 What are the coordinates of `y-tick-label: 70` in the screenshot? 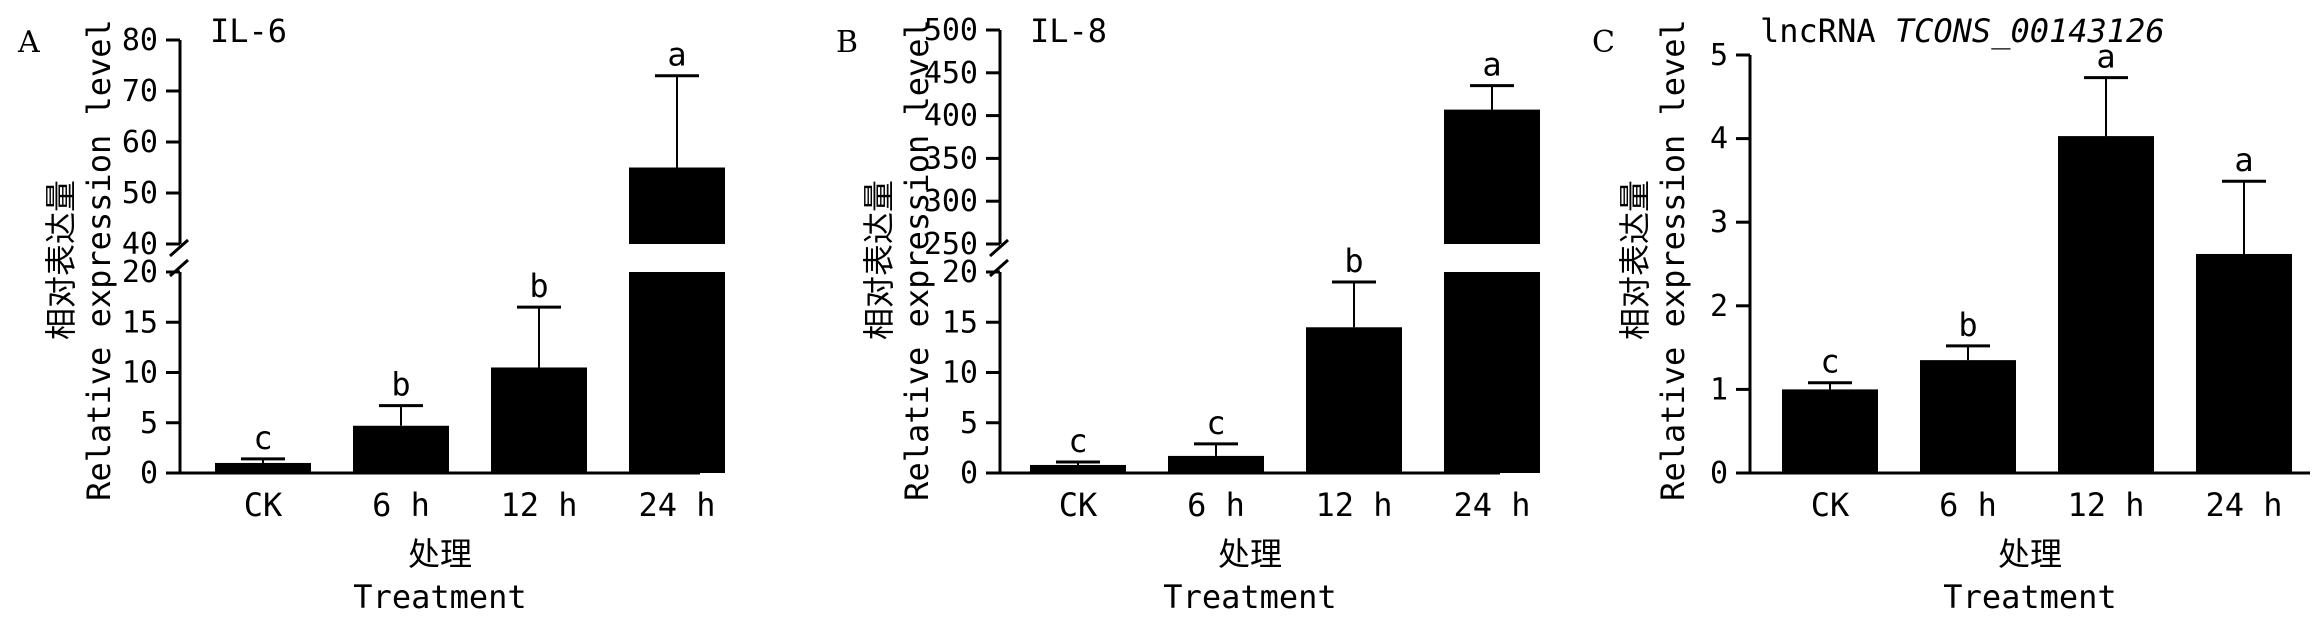 It's located at (140, 91).